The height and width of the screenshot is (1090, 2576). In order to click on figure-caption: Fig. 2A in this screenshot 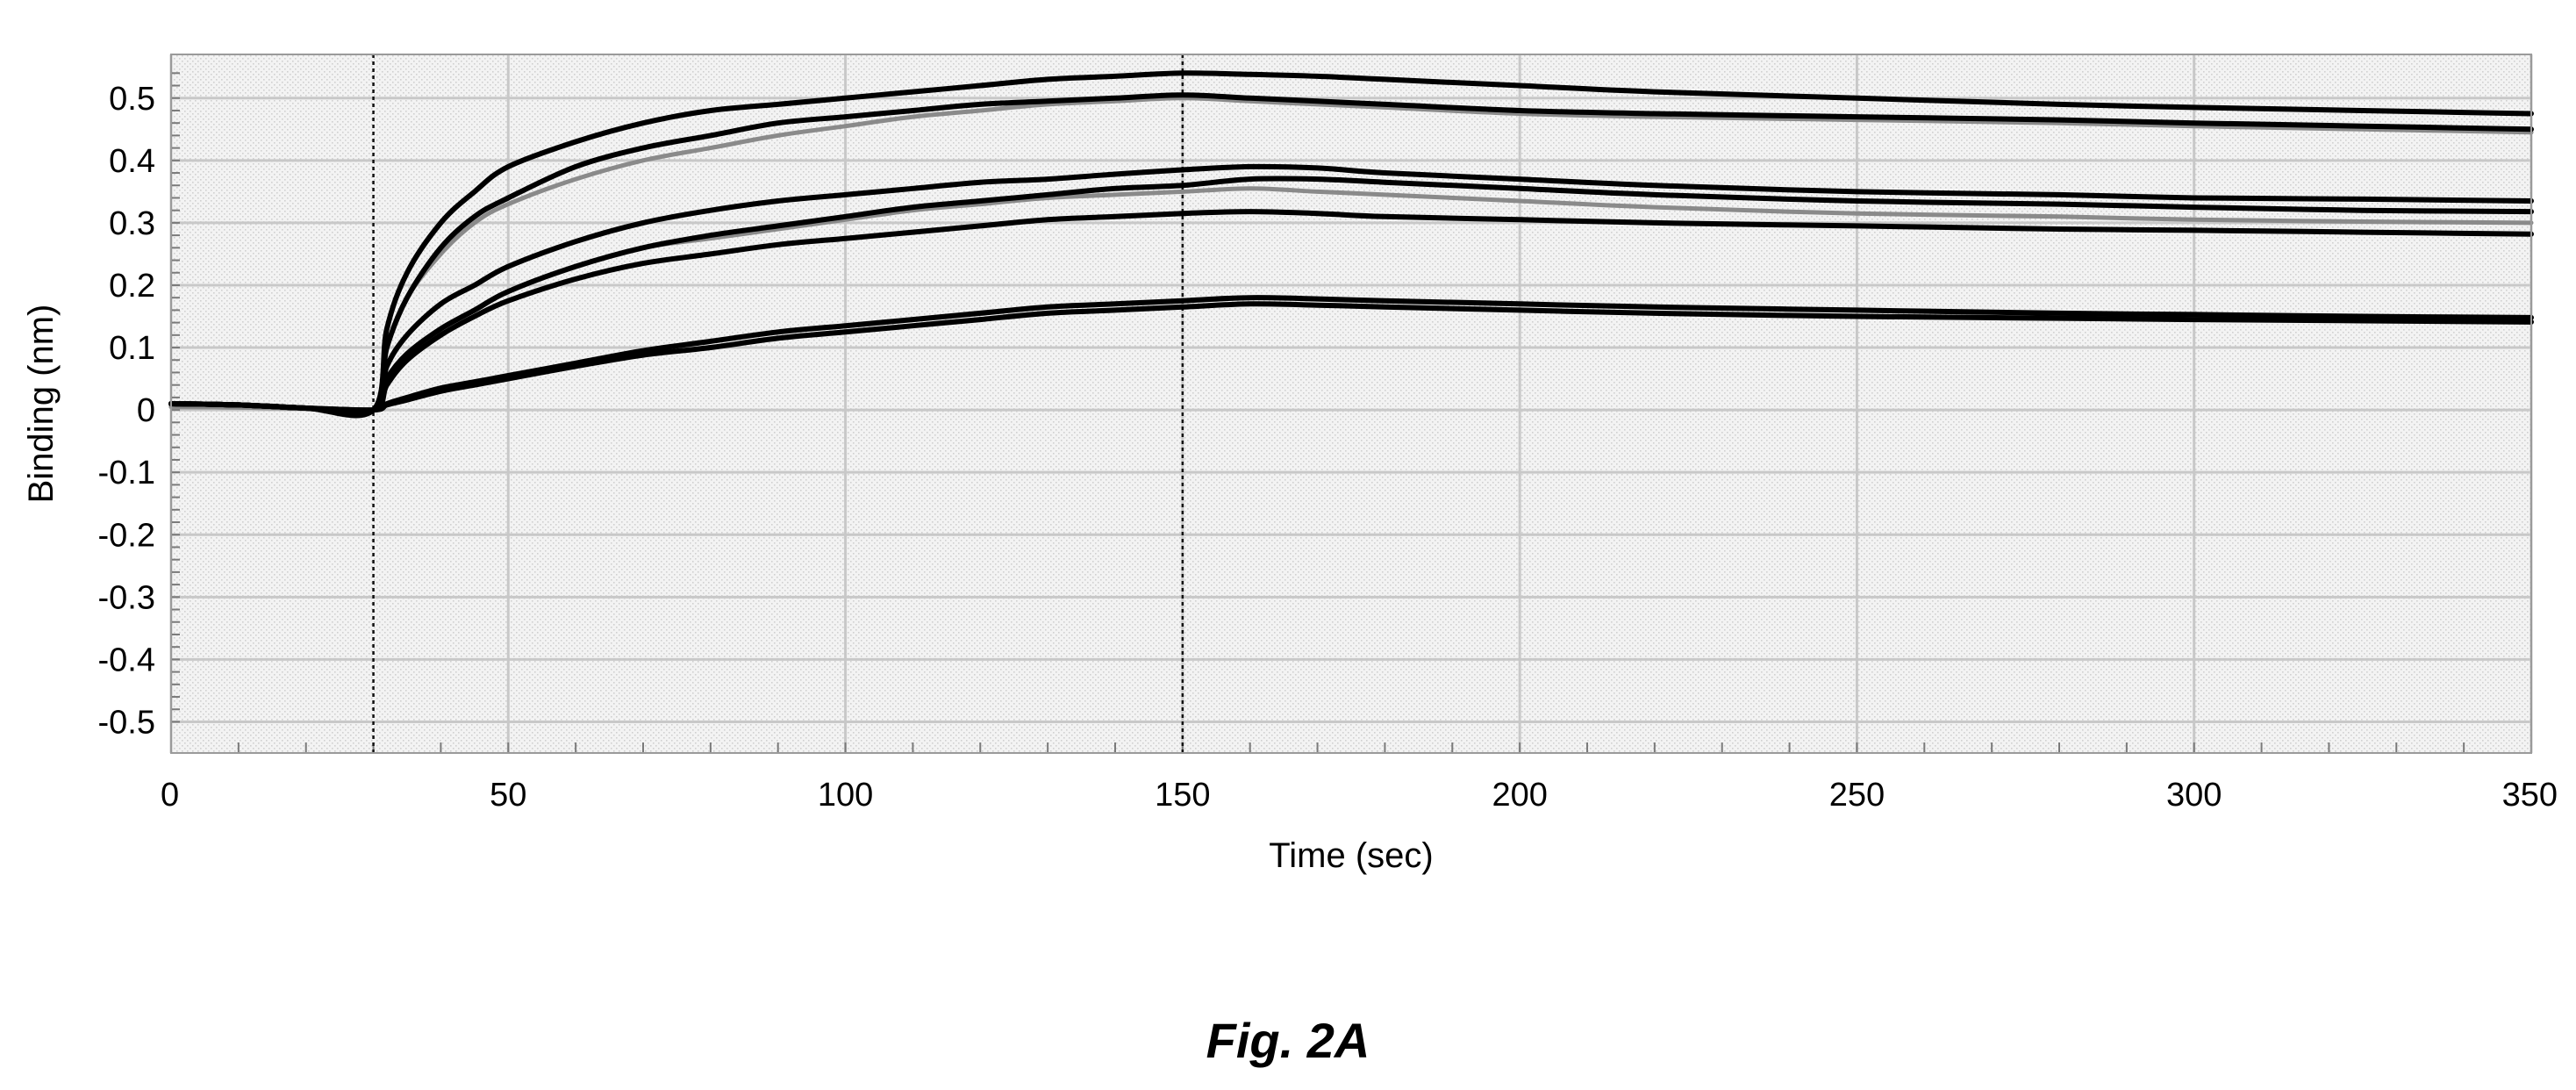, I will do `click(1288, 1040)`.